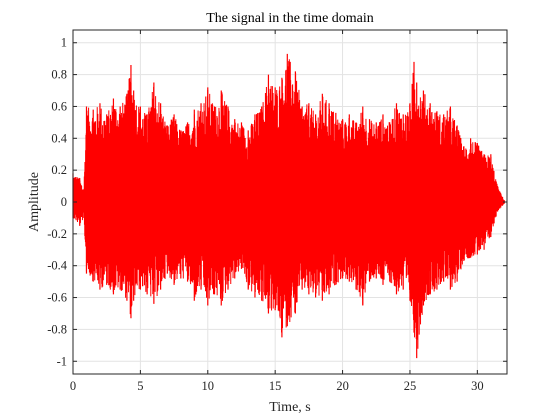 The height and width of the screenshot is (420, 560). I want to click on y-tick-label: 0.4, so click(59, 138).